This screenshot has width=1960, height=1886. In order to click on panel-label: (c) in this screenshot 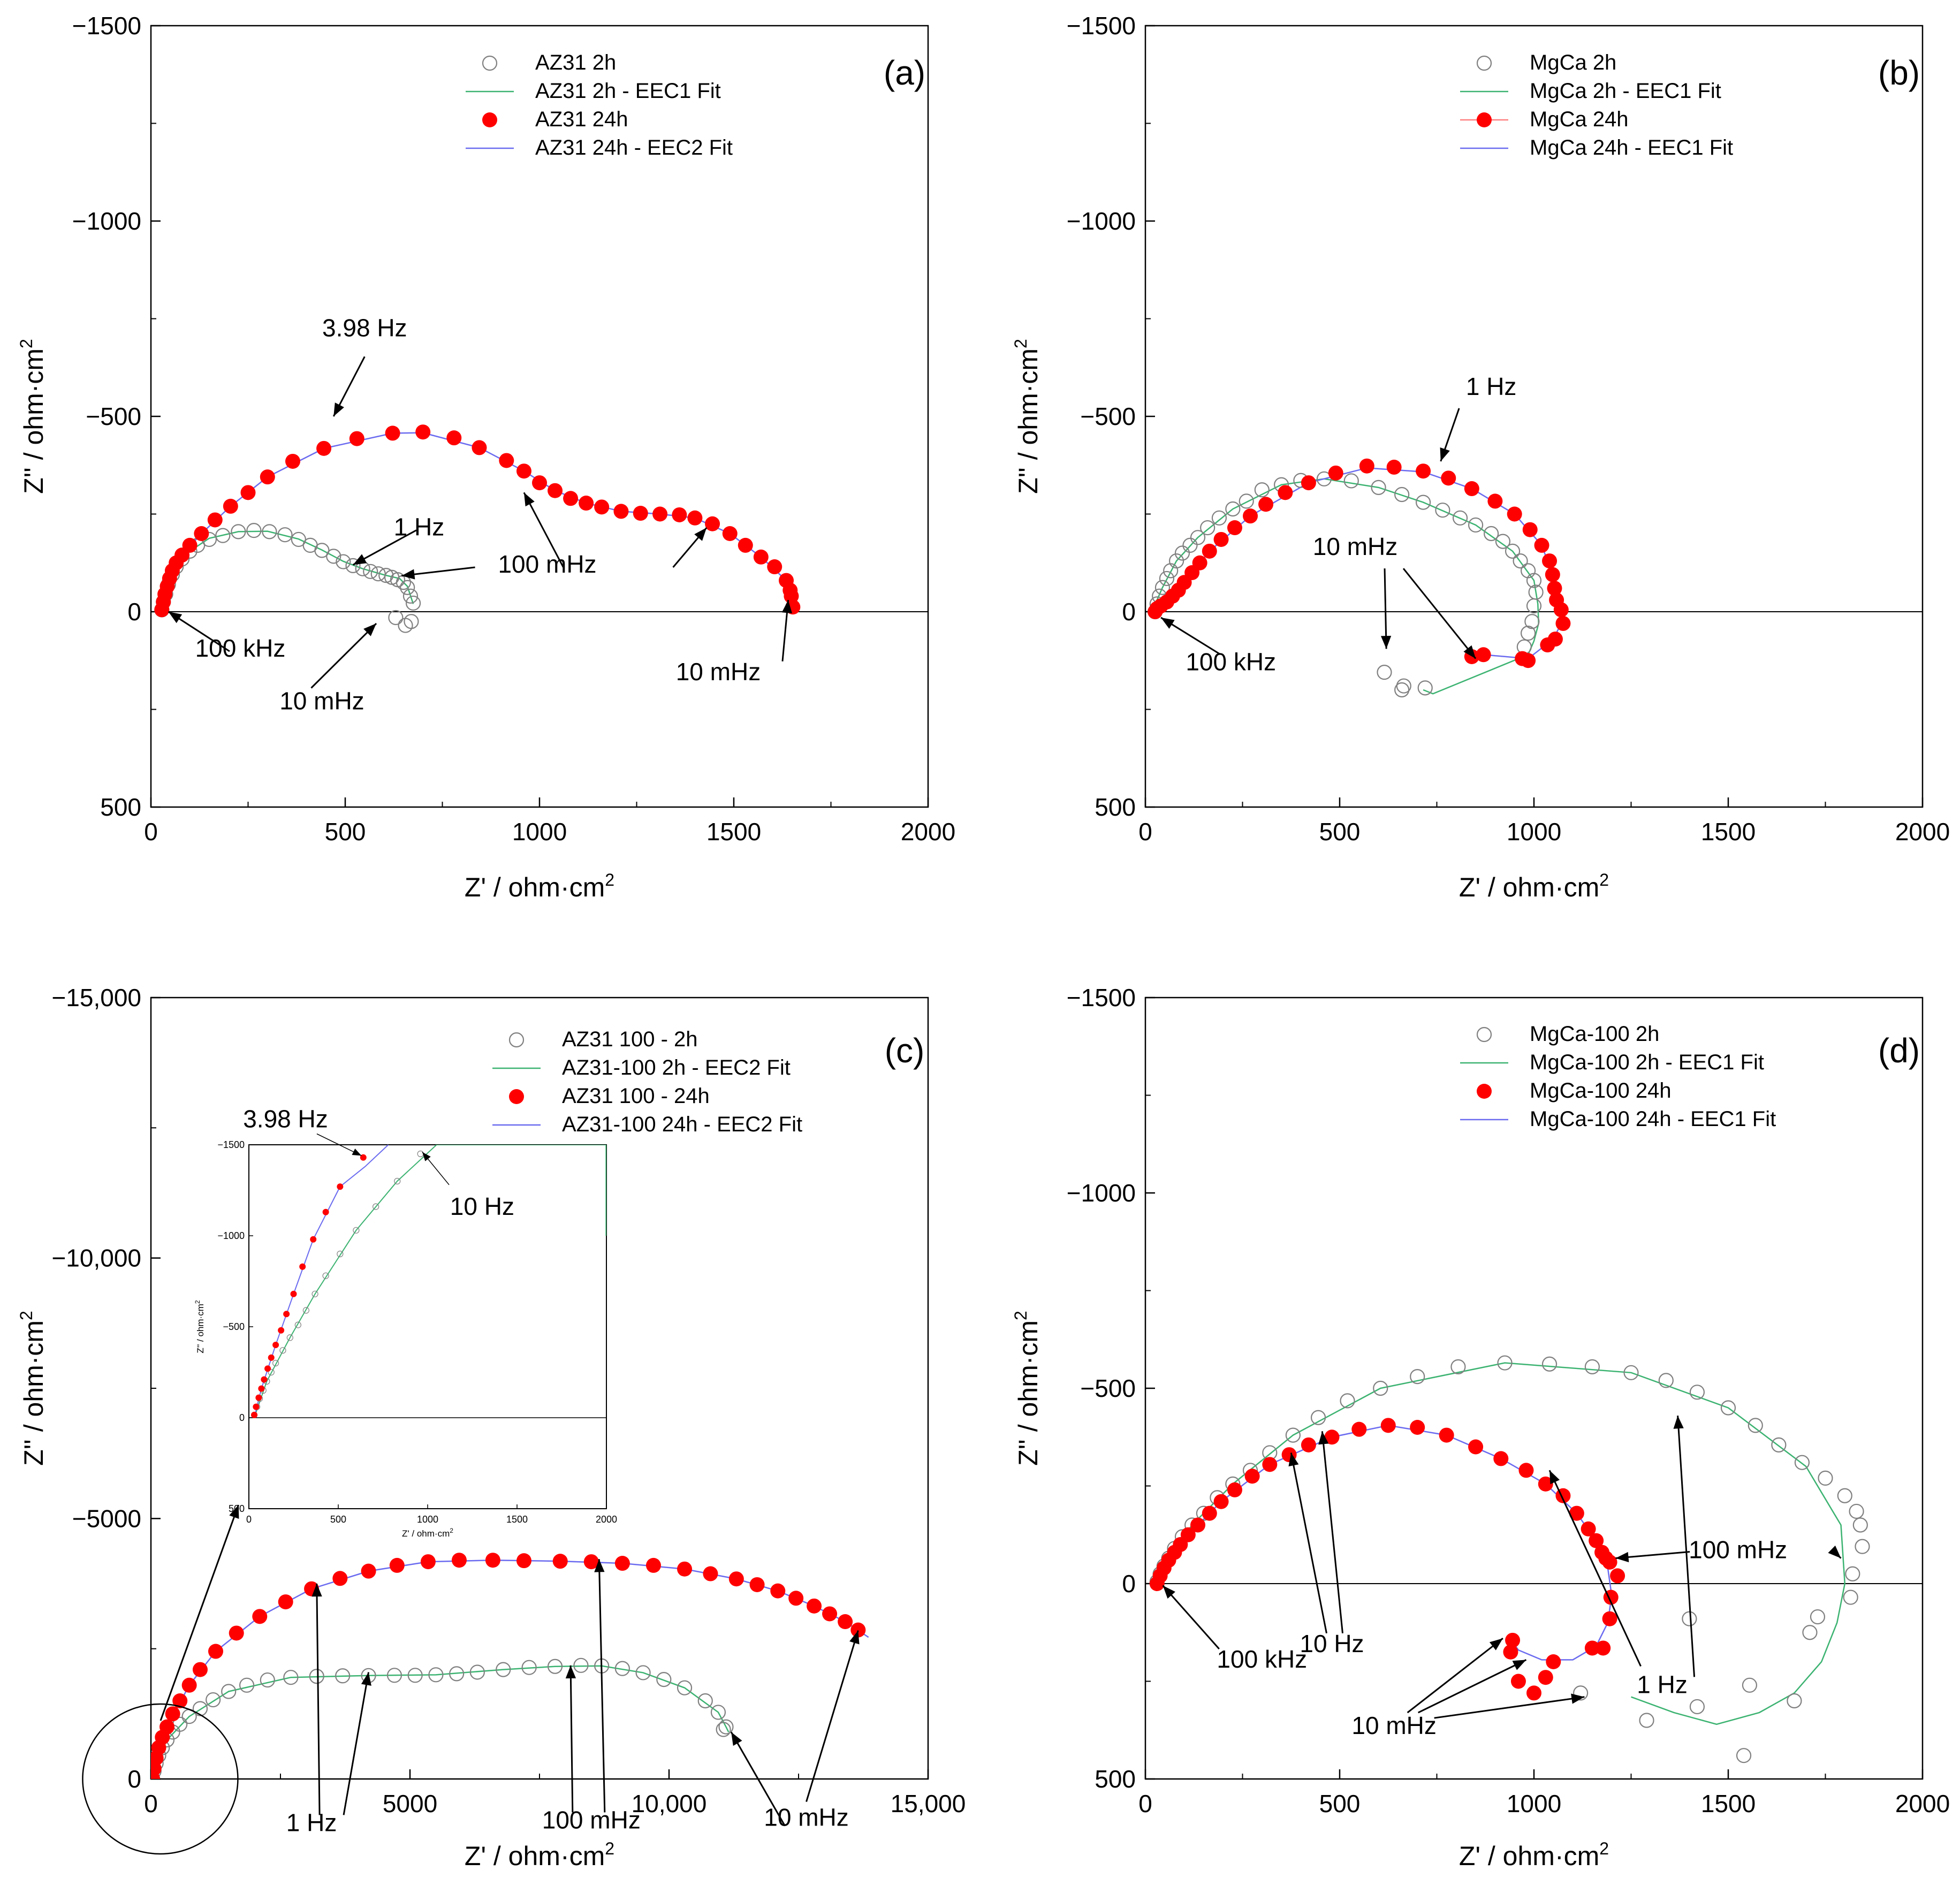, I will do `click(905, 1050)`.